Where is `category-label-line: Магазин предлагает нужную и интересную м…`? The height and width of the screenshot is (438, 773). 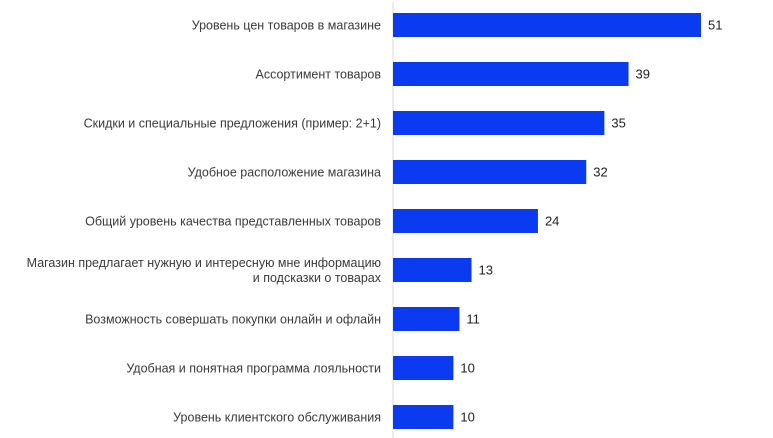
category-label-line: Магазин предлагает нужную и интересную м… is located at coordinates (204, 263).